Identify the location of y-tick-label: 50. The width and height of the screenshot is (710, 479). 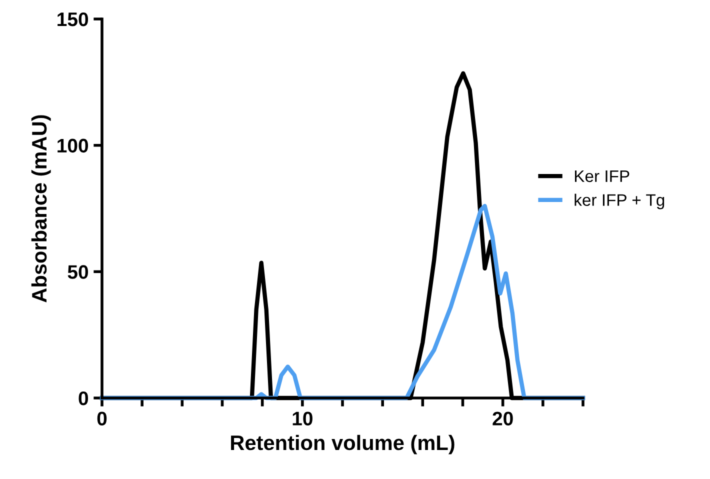
(78, 272).